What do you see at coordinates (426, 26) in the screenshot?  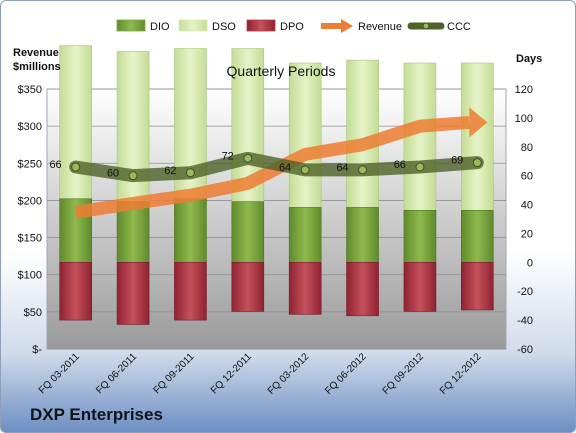 I see `legend-marker-ccc` at bounding box center [426, 26].